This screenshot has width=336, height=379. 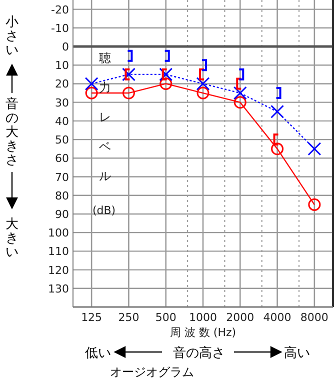 What do you see at coordinates (62, 121) in the screenshot?
I see `y-tick-label: 40` at bounding box center [62, 121].